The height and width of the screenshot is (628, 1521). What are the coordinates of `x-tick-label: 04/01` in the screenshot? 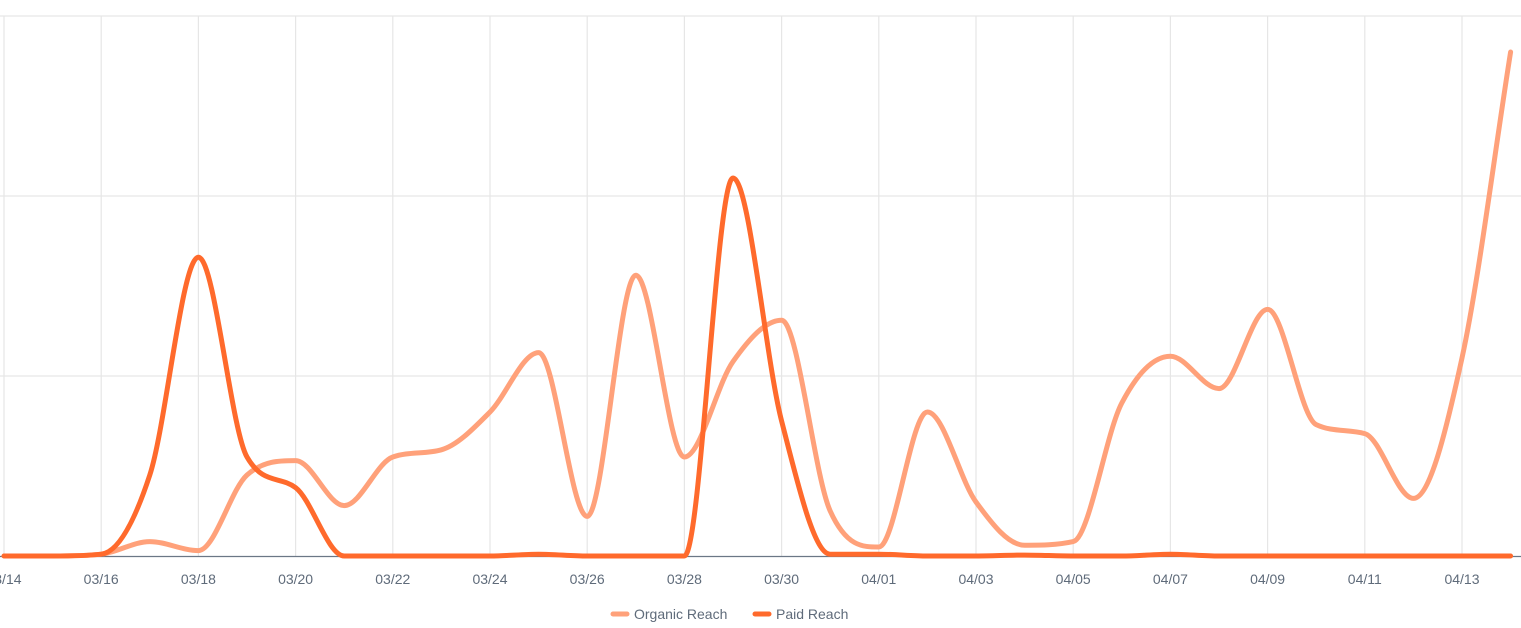 It's located at (878, 579).